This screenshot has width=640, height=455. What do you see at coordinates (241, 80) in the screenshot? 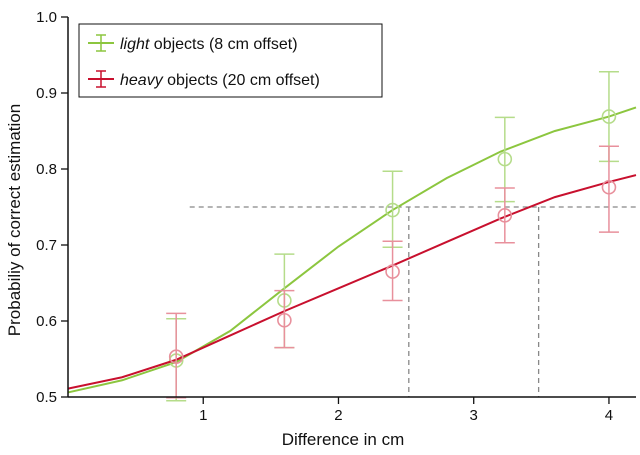
I see `legend-label-rest: objects (20 cm offset)` at bounding box center [241, 80].